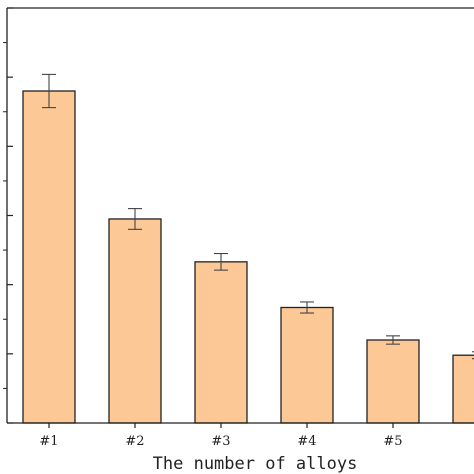  I want to click on x-tick-label-5: #5, so click(392, 441).